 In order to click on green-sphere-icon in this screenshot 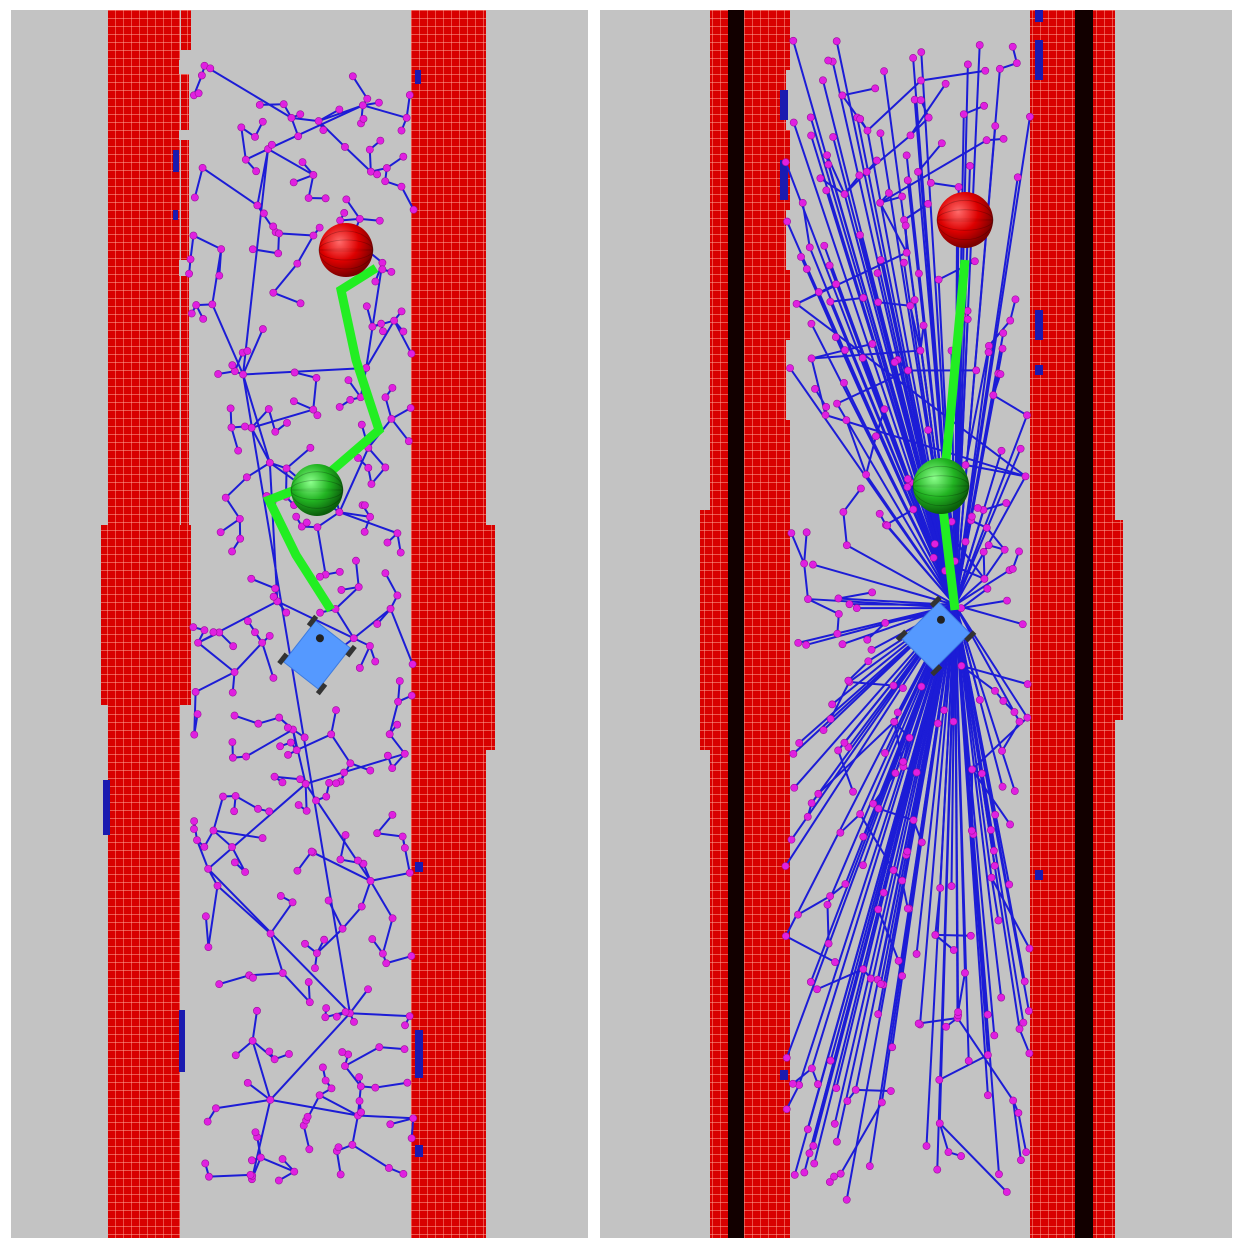, I will do `click(317, 490)`.